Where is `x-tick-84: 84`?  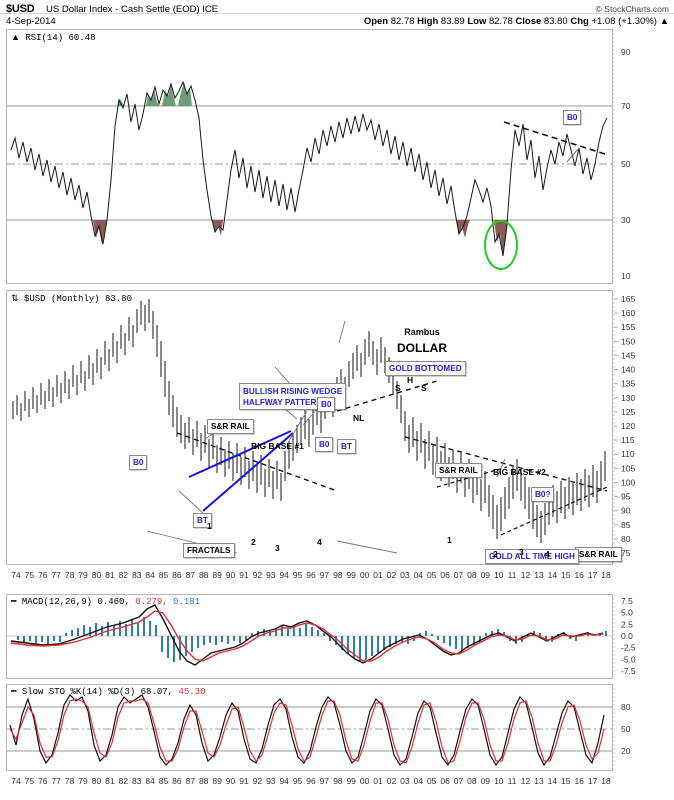 x-tick-84: 84 is located at coordinates (150, 575).